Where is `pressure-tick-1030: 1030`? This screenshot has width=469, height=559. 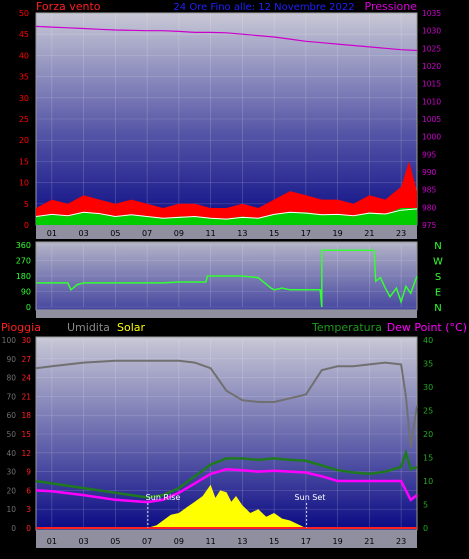
pressure-tick-1030: 1030 is located at coordinates (431, 31).